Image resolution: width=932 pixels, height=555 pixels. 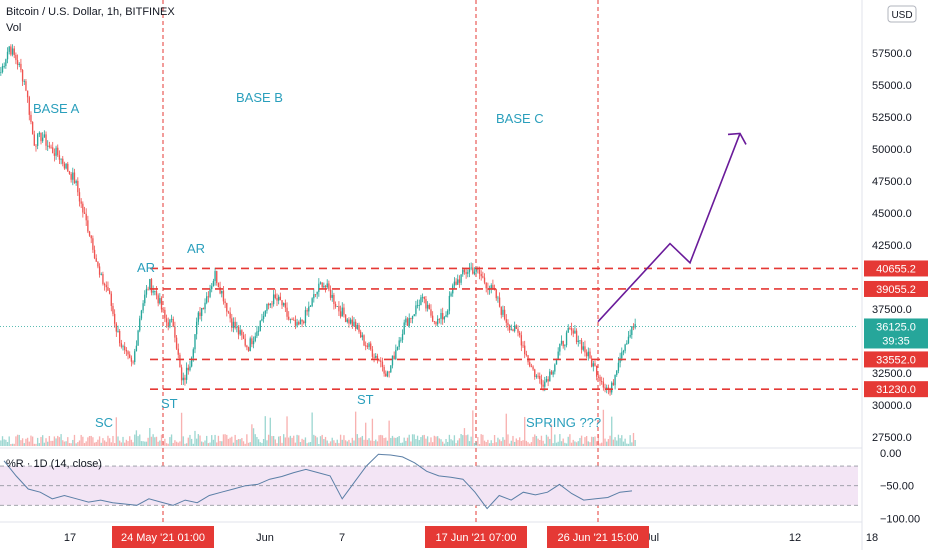 What do you see at coordinates (163, 538) in the screenshot?
I see `time-highlight-label: 24 May '21 01:00` at bounding box center [163, 538].